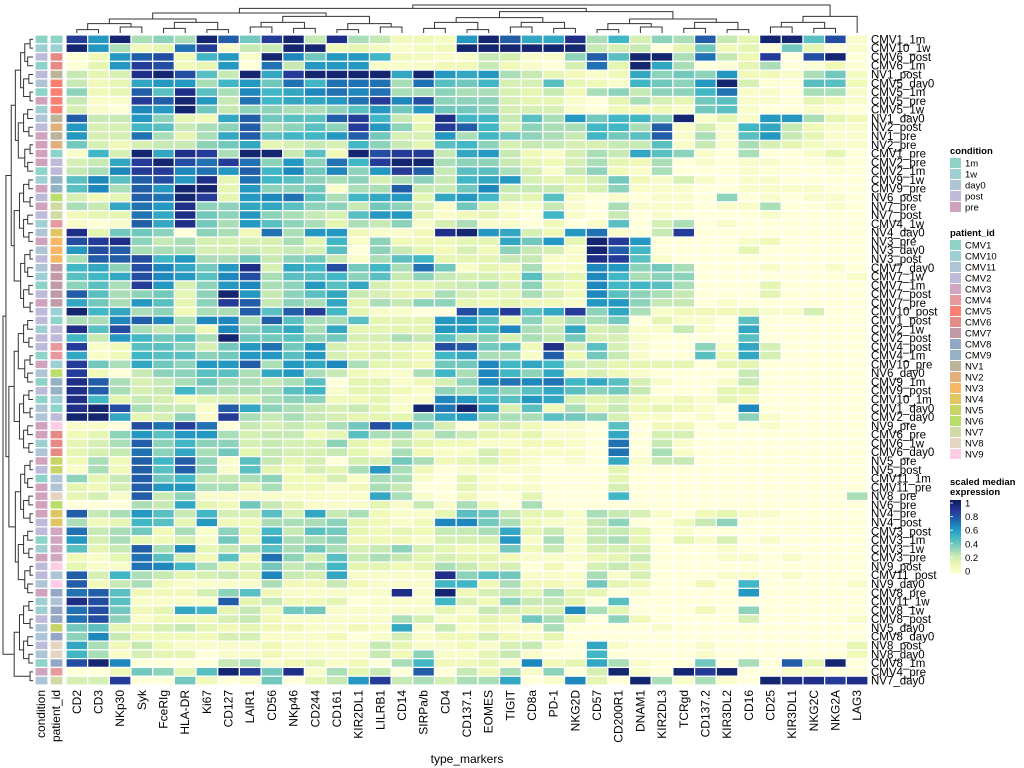 The image size is (1024, 768). I want to click on condition-legend-label: day0, so click(975, 186).